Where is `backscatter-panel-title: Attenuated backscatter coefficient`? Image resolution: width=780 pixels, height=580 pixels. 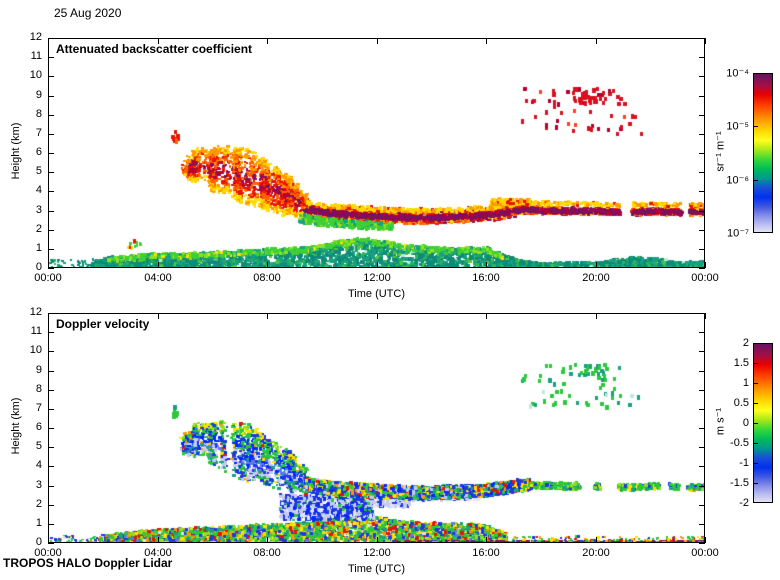 backscatter-panel-title: Attenuated backscatter coefficient is located at coordinates (154, 49).